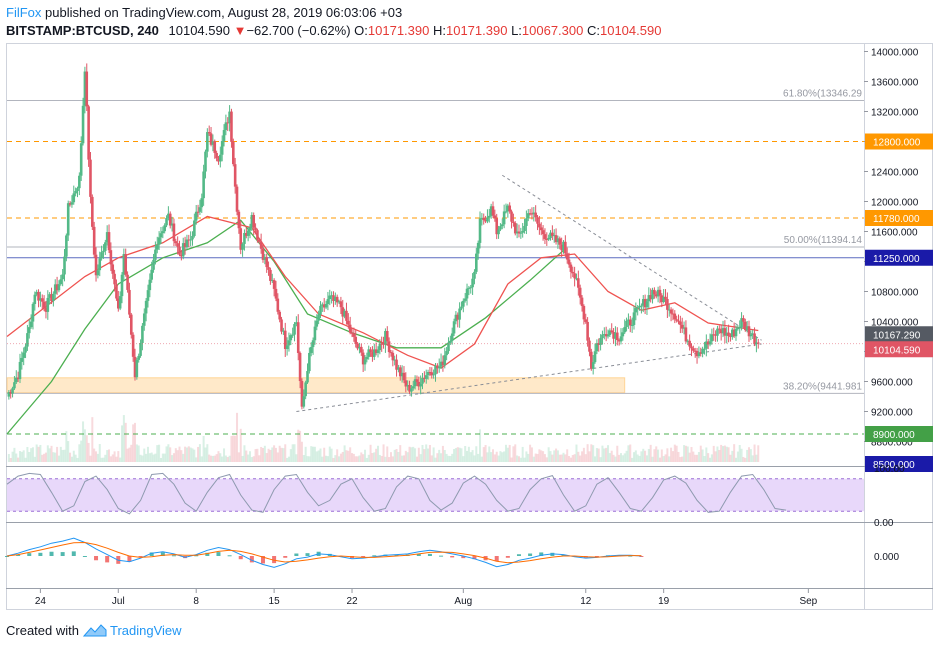 This screenshot has width=939, height=648. Describe the element at coordinates (82, 30) in the screenshot. I see `symbol-title: BITSTAMP:BTCUSD, 240` at that location.